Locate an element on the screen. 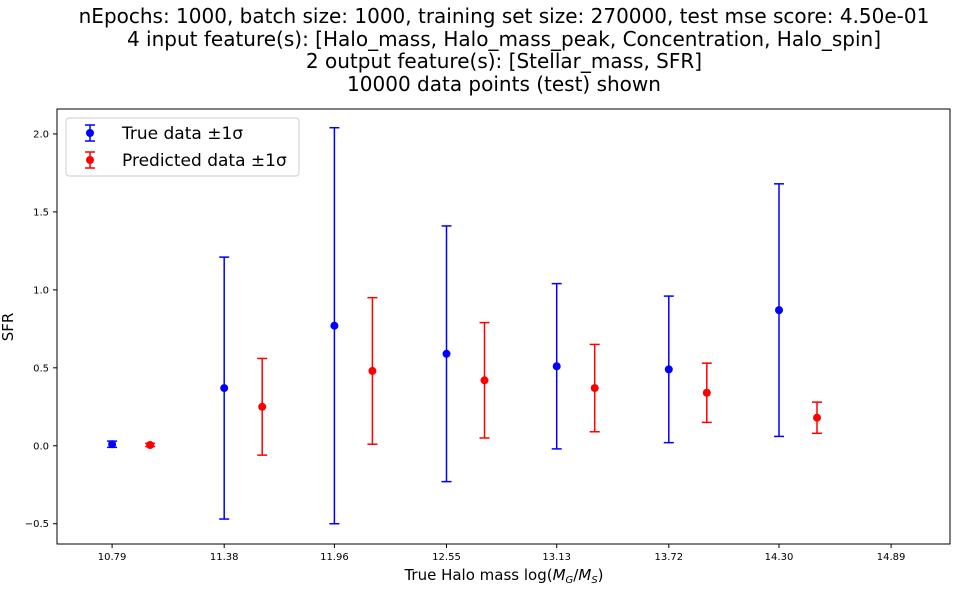 The width and height of the screenshot is (960, 591). y-tick-label: 1.0 is located at coordinates (41, 290).